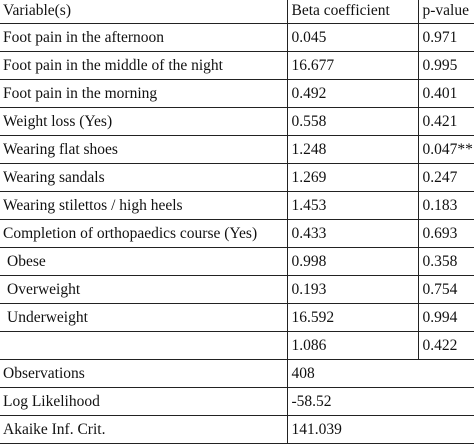 The height and width of the screenshot is (444, 474). What do you see at coordinates (143, 345) in the screenshot?
I see `variable-cell` at bounding box center [143, 345].